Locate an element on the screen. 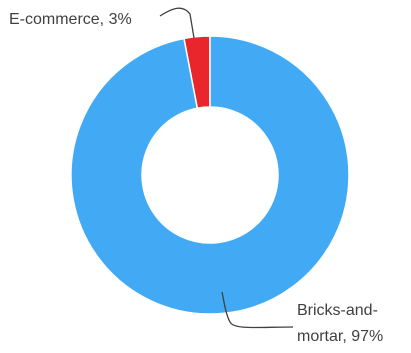 This screenshot has height=353, width=411. data-label-bricks-line-2: mortar, 97% is located at coordinates (340, 336).